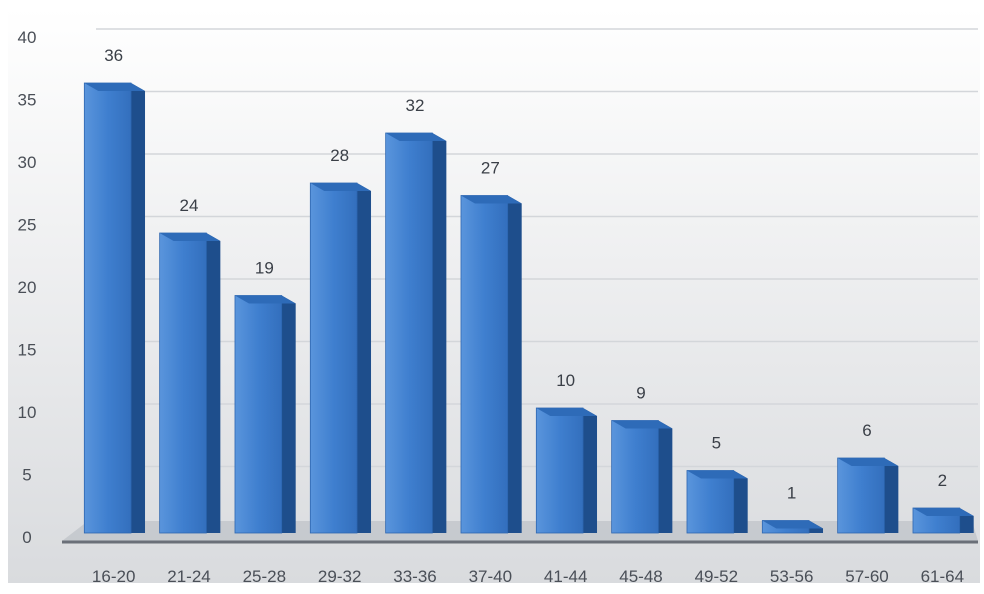 The height and width of the screenshot is (594, 984). What do you see at coordinates (565, 380) in the screenshot?
I see `data-label: 10` at bounding box center [565, 380].